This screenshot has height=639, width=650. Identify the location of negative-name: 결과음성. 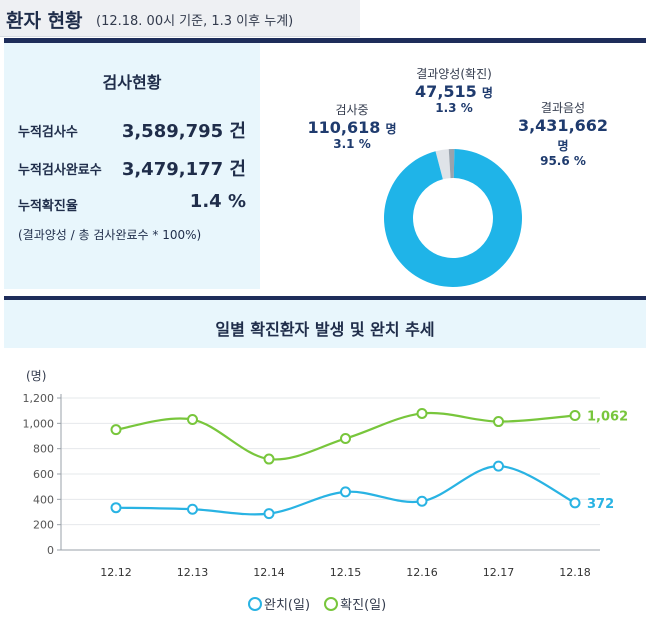
(563, 108).